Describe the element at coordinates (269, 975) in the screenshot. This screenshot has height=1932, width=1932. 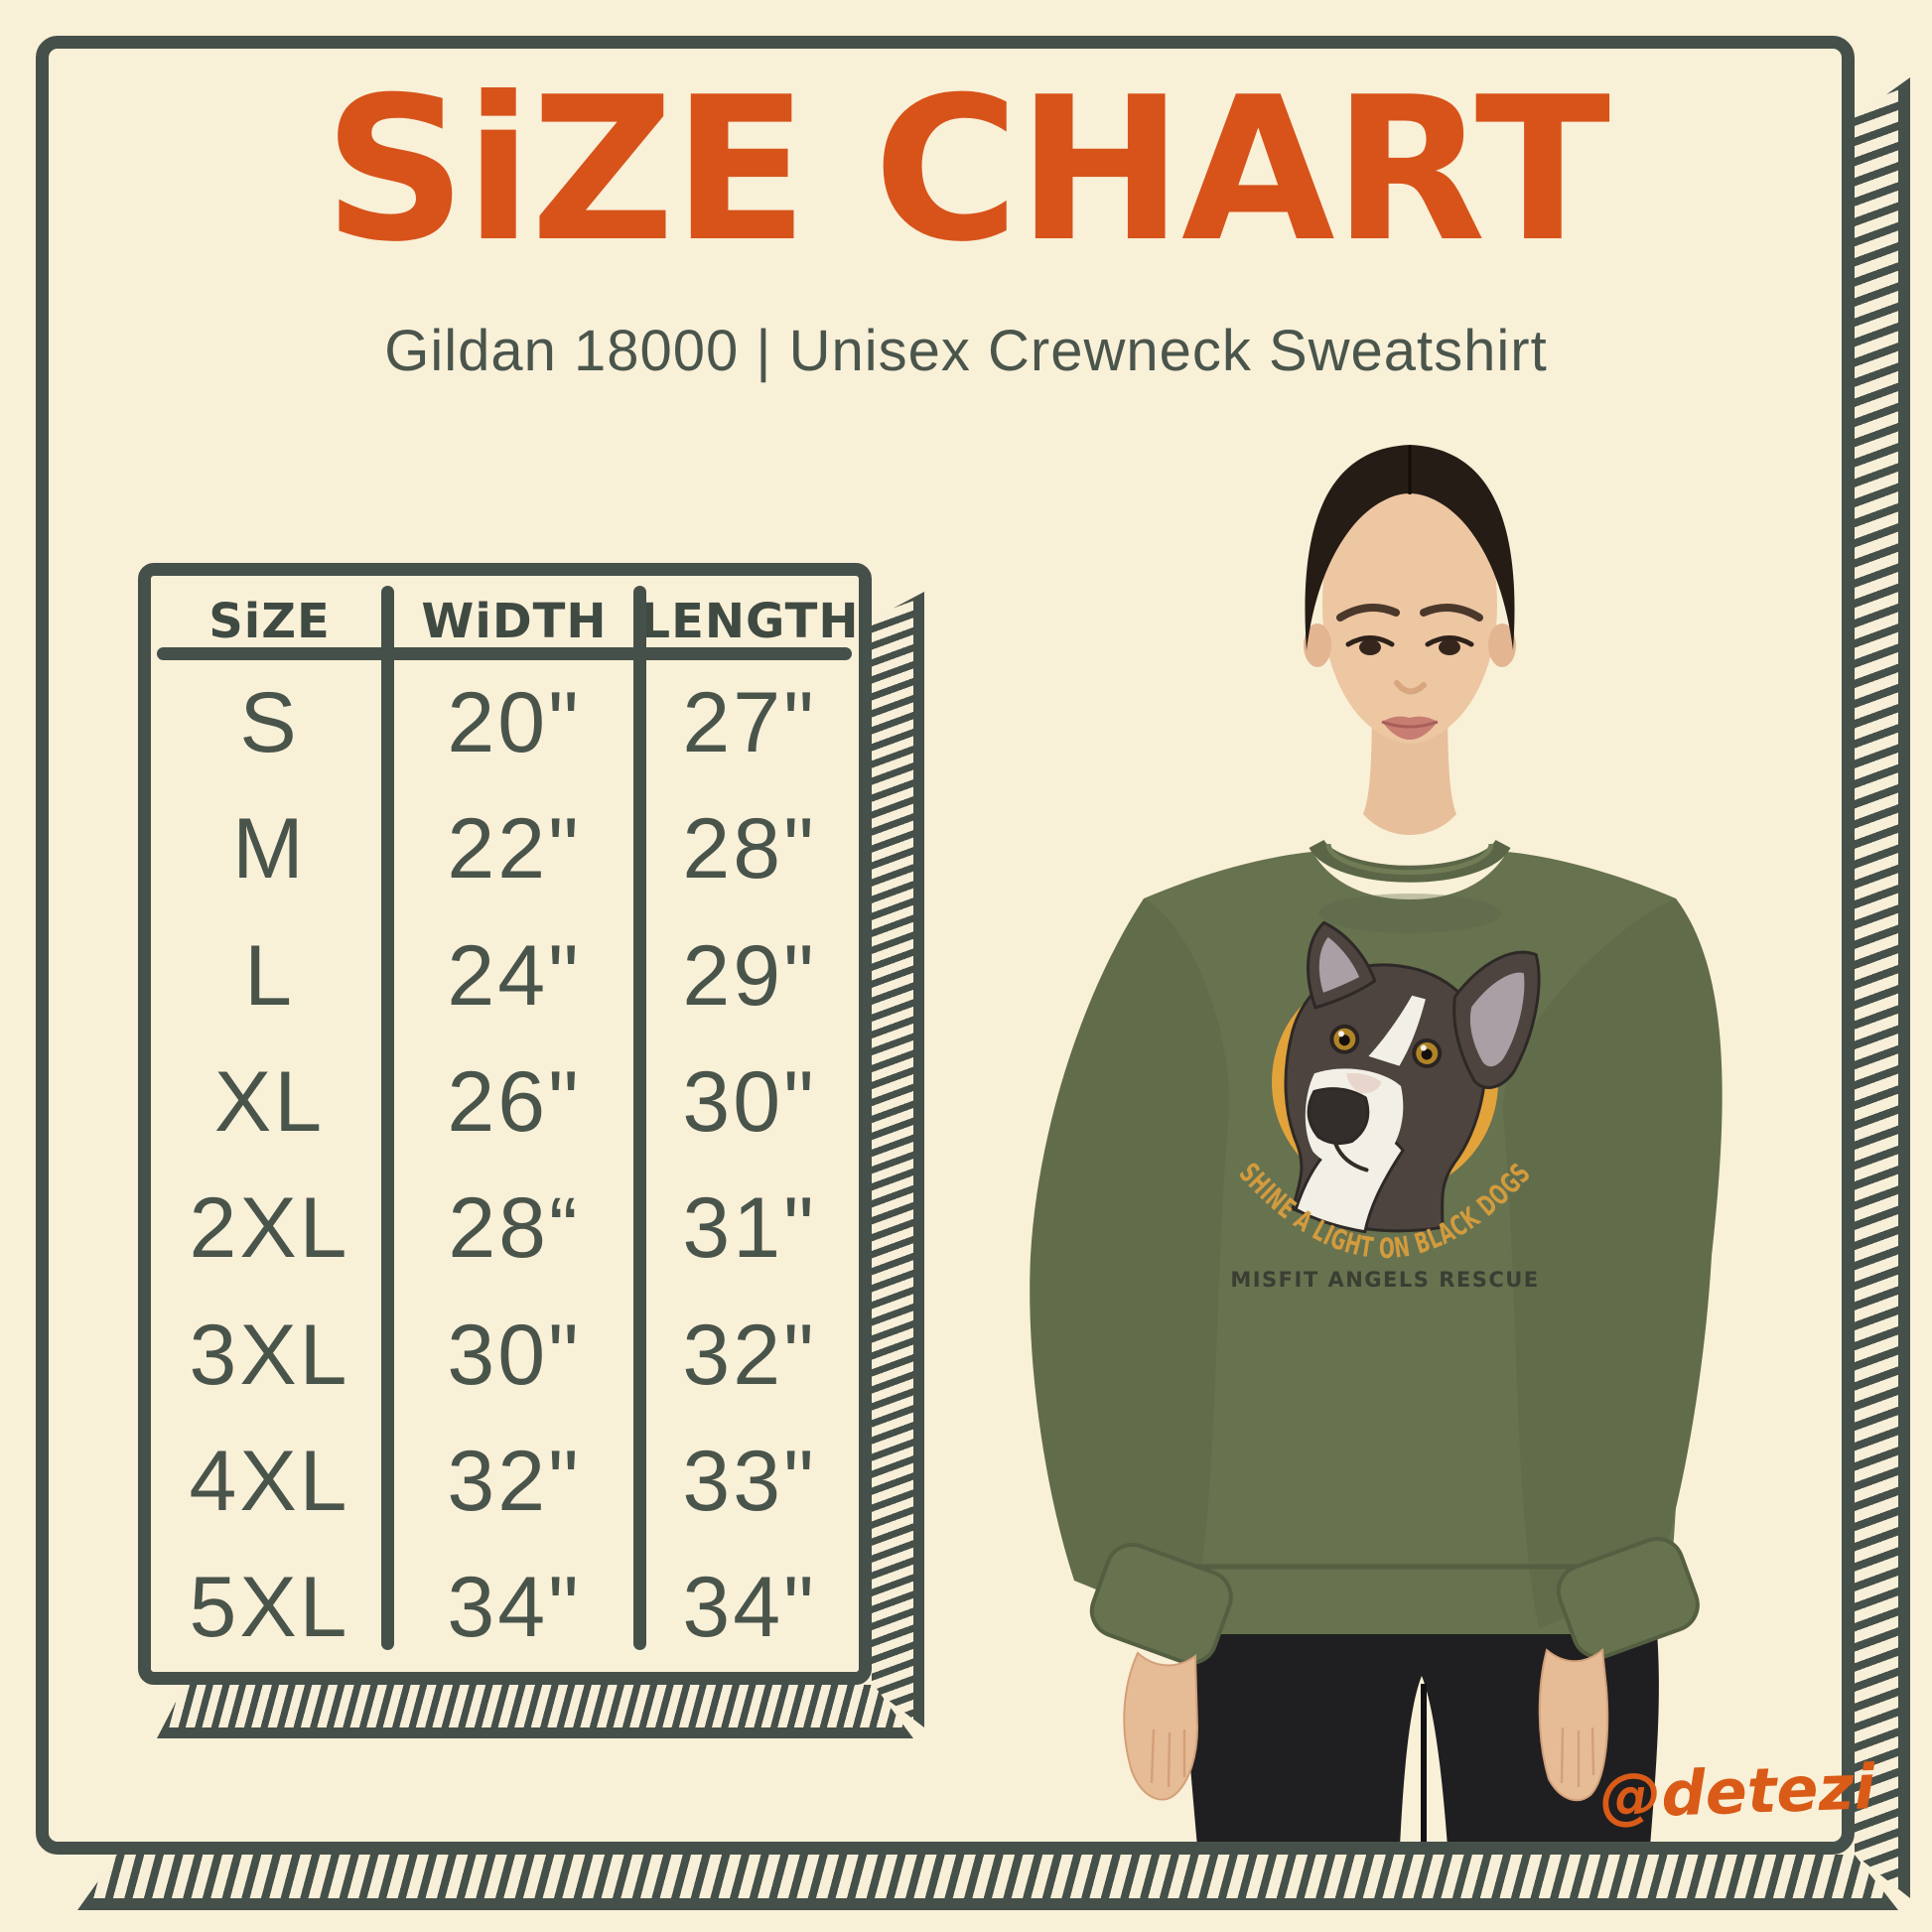
I see `cell-size: L` at that location.